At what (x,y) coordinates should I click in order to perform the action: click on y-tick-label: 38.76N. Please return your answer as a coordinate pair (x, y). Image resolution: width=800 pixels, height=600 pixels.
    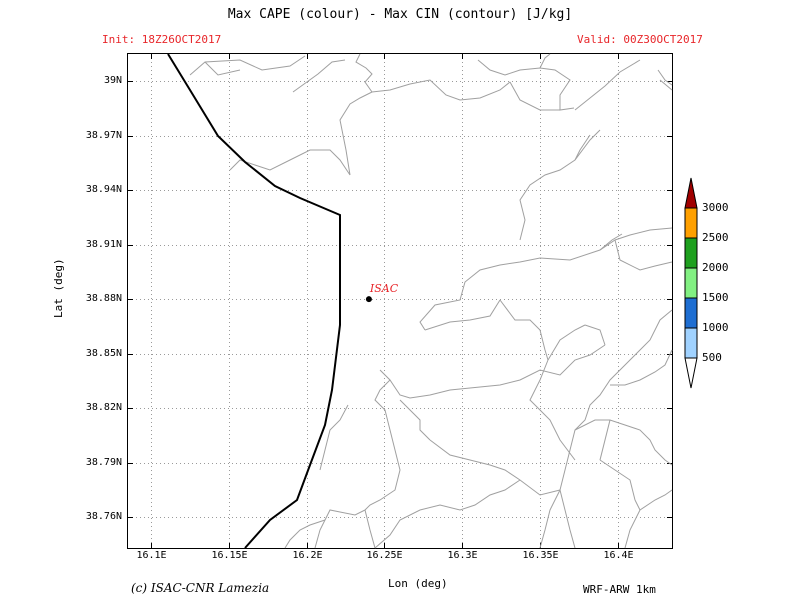
    Looking at the image, I should click on (103, 516).